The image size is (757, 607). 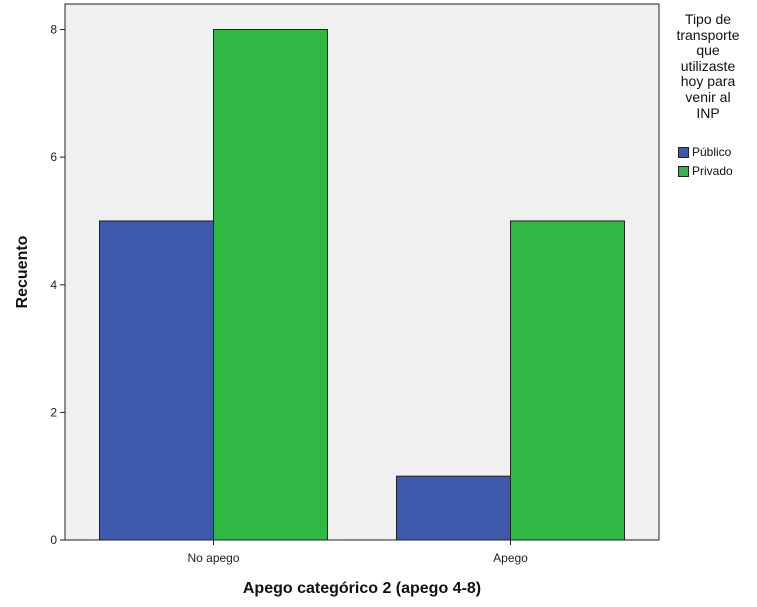 What do you see at coordinates (57, 285) in the screenshot?
I see `y-gridlines: 0 2 4 6 8` at bounding box center [57, 285].